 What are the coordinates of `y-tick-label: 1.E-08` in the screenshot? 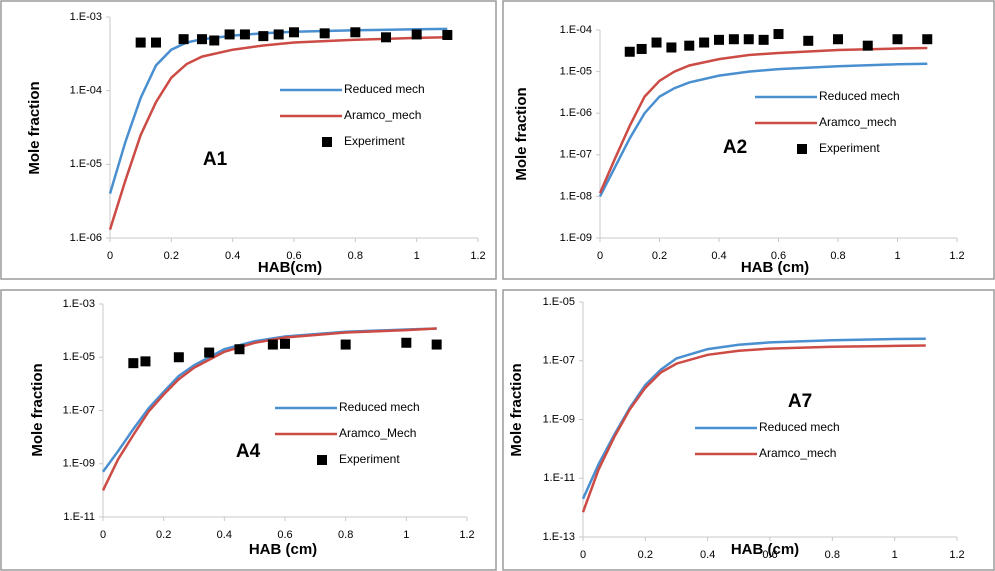 It's located at (576, 196).